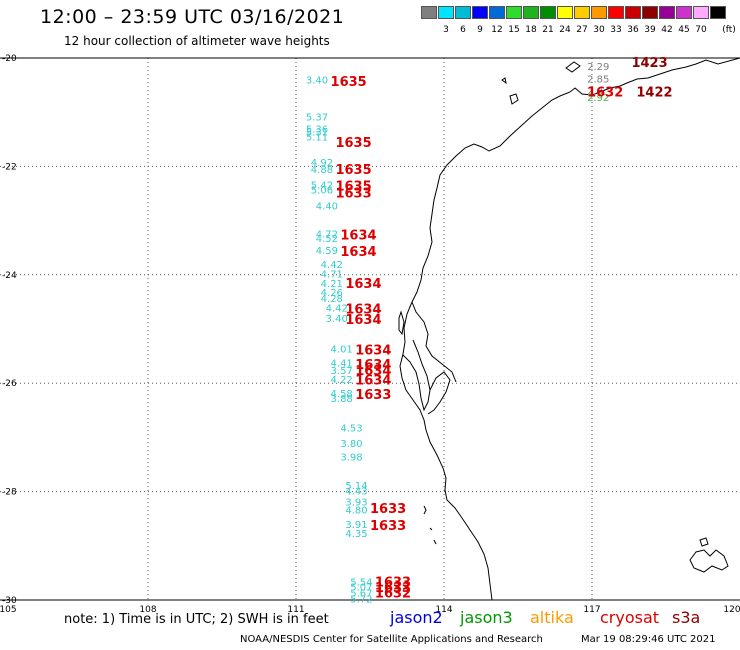 Image resolution: width=740 pixels, height=650 pixels. I want to click on satellite-jason3-label: jason3, so click(486, 617).